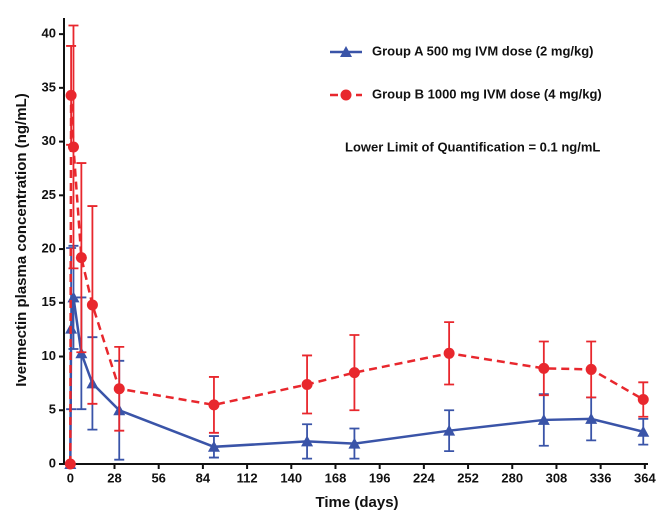 Image resolution: width=671 pixels, height=519 pixels. What do you see at coordinates (49, 33) in the screenshot?
I see `y-tick-label: 40` at bounding box center [49, 33].